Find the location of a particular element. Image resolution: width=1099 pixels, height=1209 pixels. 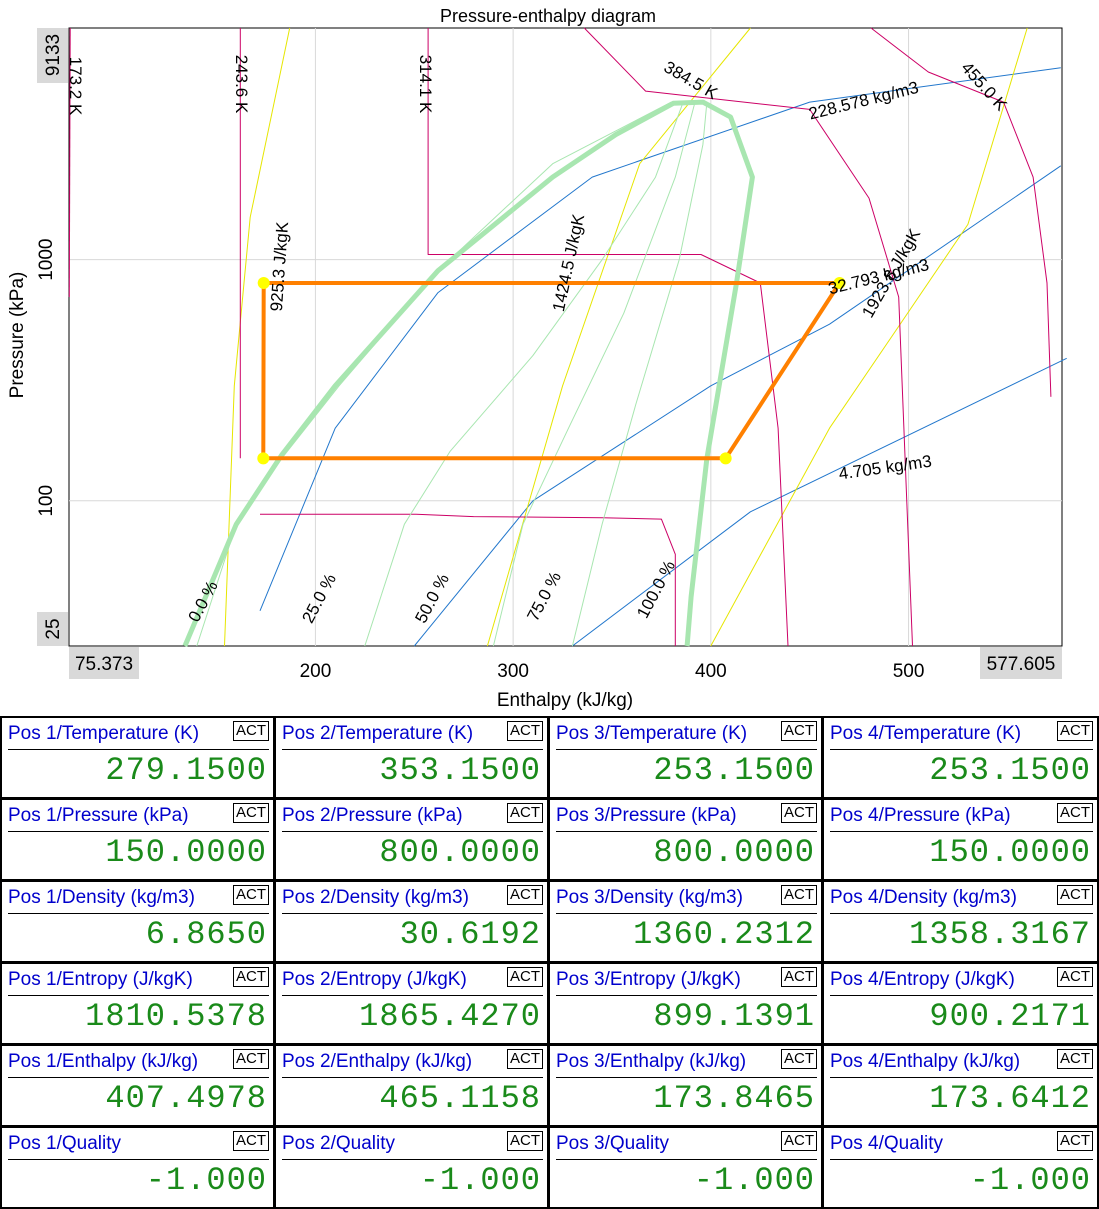

readout-cell: Pos 1/Temperature (K) ACT 279.1500 is located at coordinates (137, 757).